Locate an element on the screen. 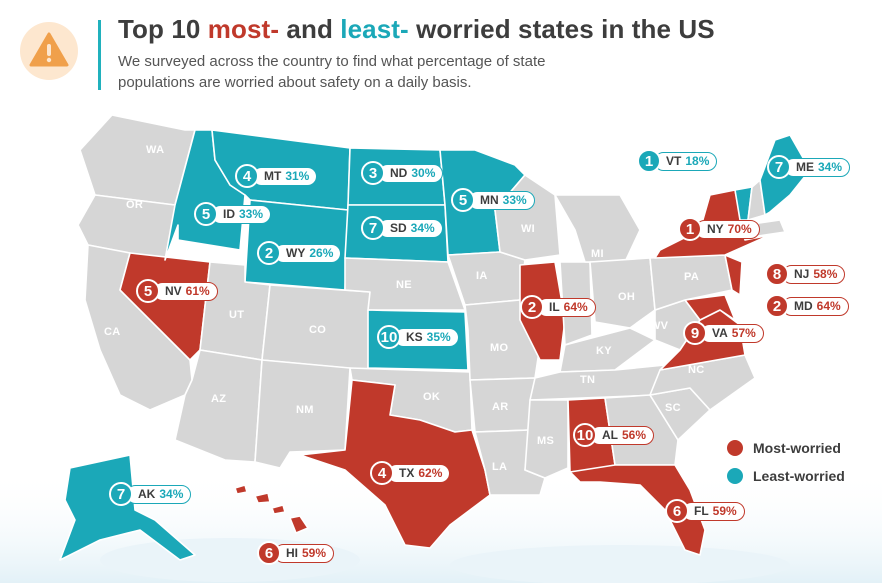 The width and height of the screenshot is (882, 583). accent-bar is located at coordinates (99, 55).